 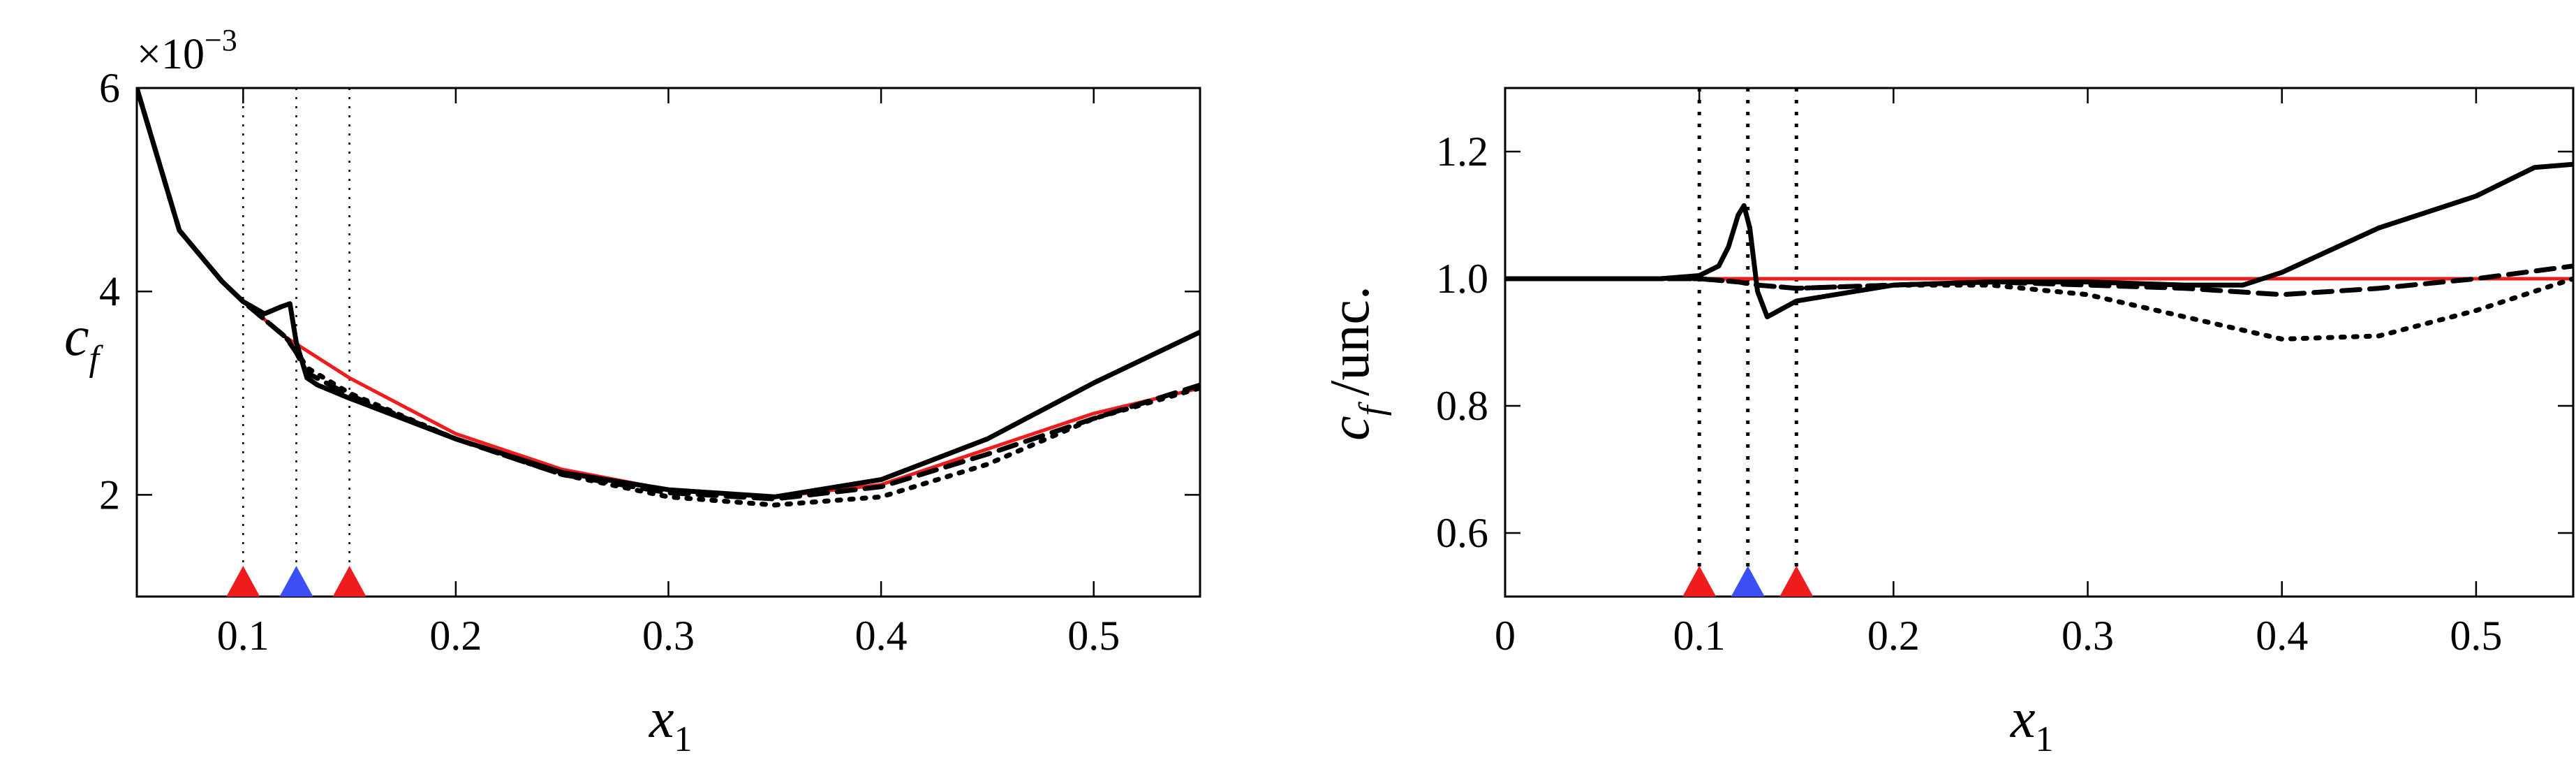 What do you see at coordinates (668, 636) in the screenshot?
I see `left-x-tick-label: 0.3` at bounding box center [668, 636].